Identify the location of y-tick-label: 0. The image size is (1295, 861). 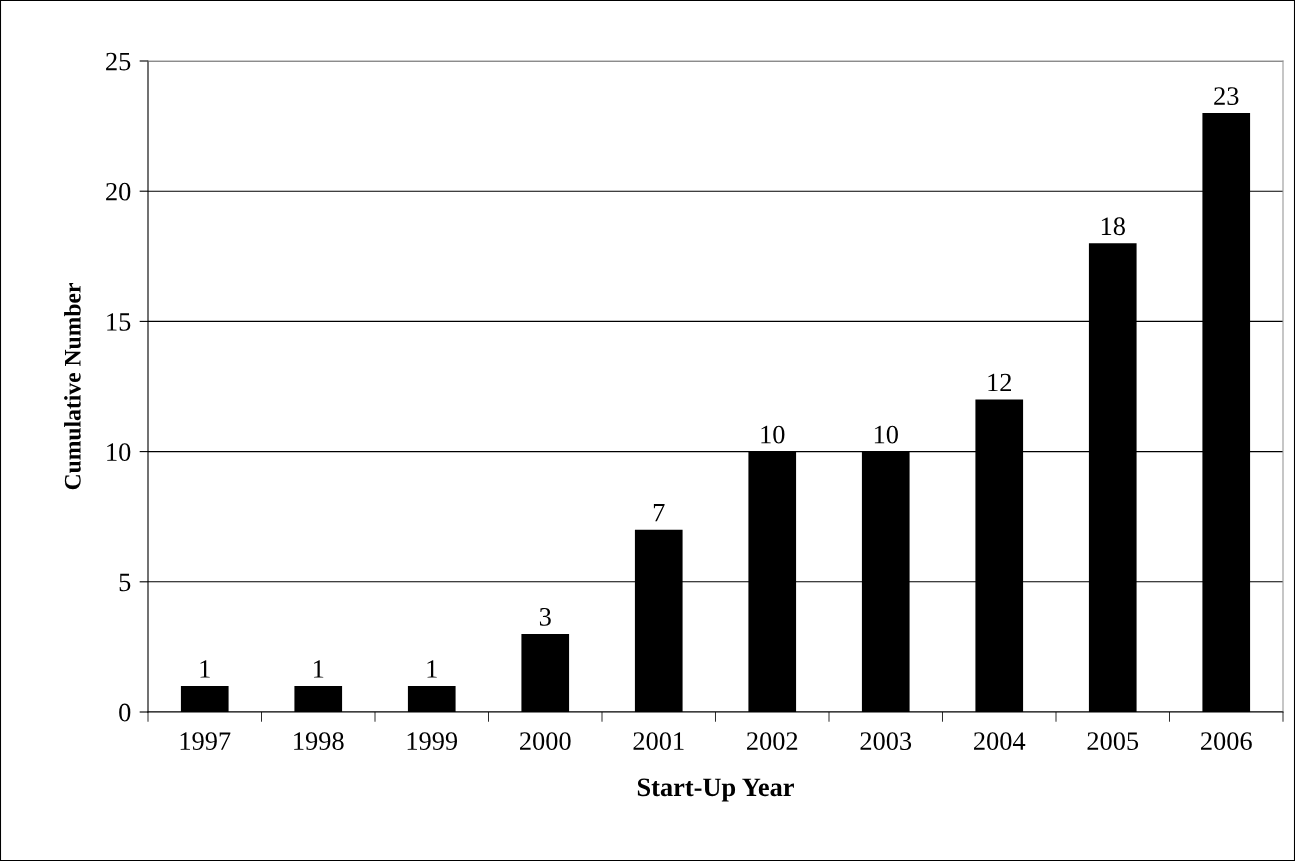
(125, 712).